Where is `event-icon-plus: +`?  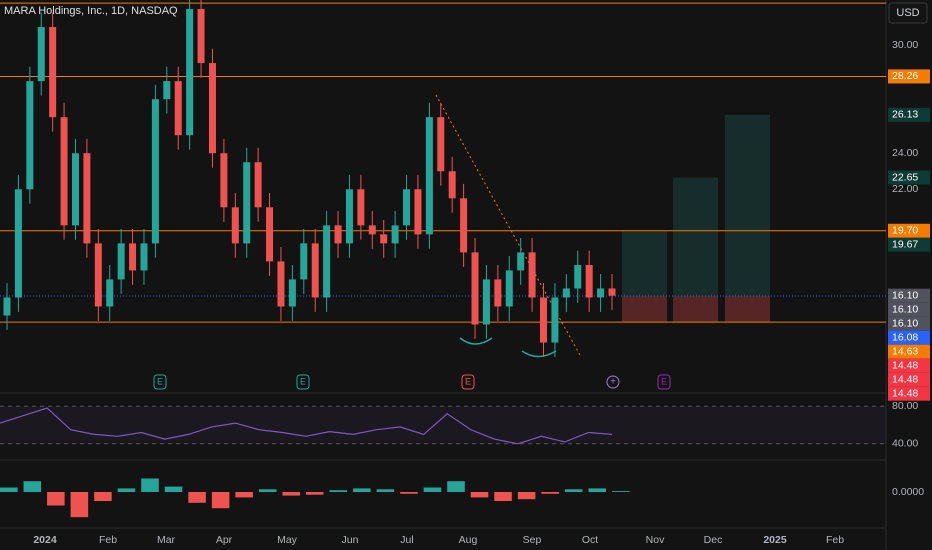 event-icon-plus: + is located at coordinates (613, 382).